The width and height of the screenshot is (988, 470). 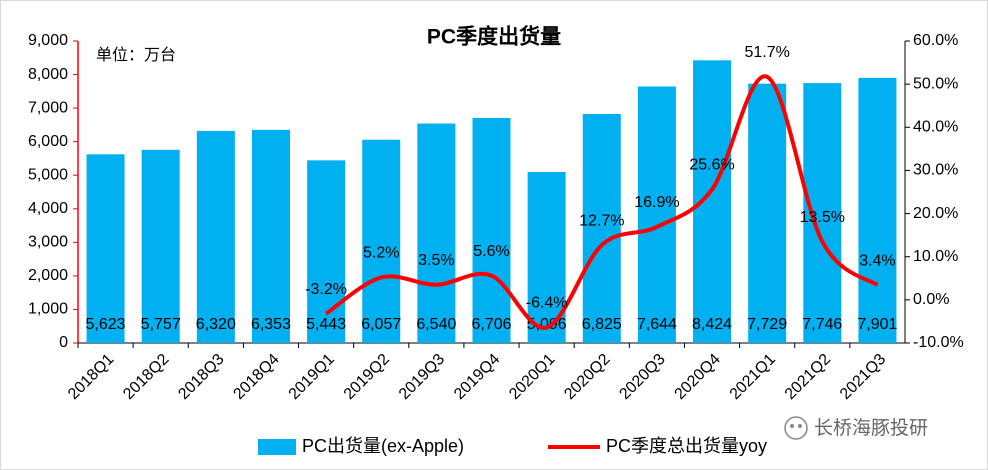 What do you see at coordinates (436, 324) in the screenshot?
I see `bar-value-label: 6,540` at bounding box center [436, 324].